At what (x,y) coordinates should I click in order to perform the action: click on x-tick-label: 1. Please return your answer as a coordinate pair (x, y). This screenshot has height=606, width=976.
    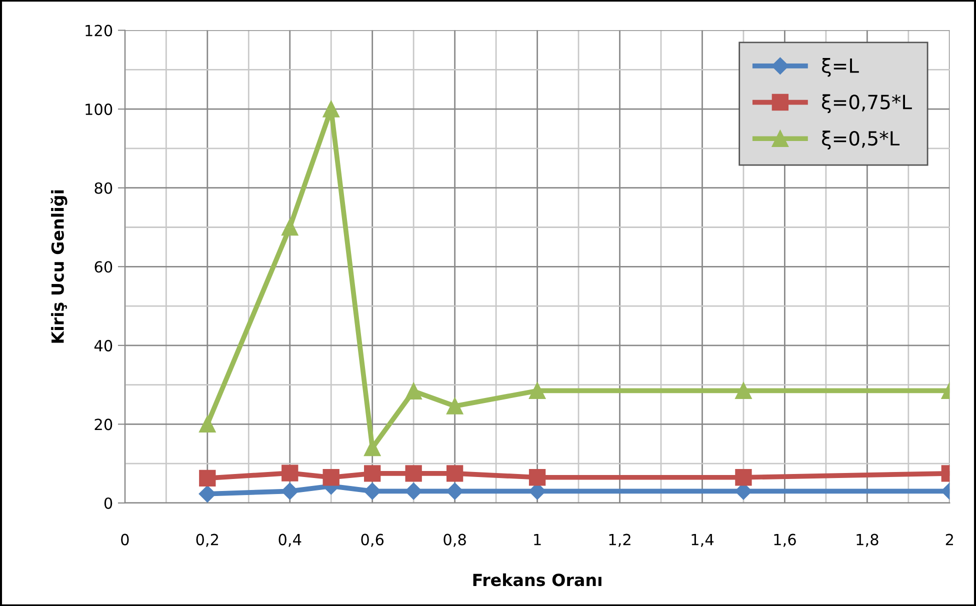
    Looking at the image, I should click on (537, 540).